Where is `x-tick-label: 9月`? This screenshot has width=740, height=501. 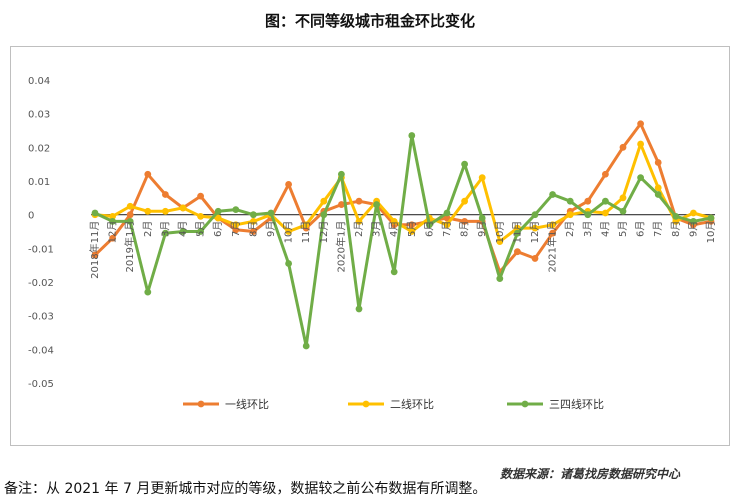 x-tick-label: 9月 is located at coordinates (693, 229).